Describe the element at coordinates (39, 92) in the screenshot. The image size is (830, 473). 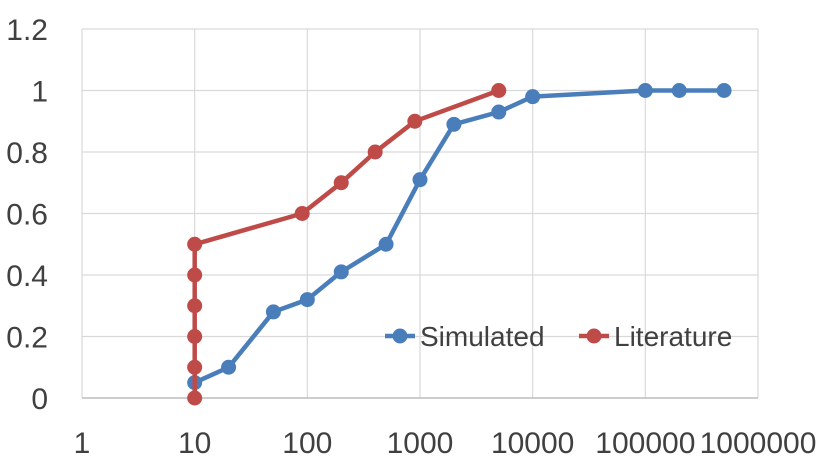
I see `y-tick-label: 1` at that location.